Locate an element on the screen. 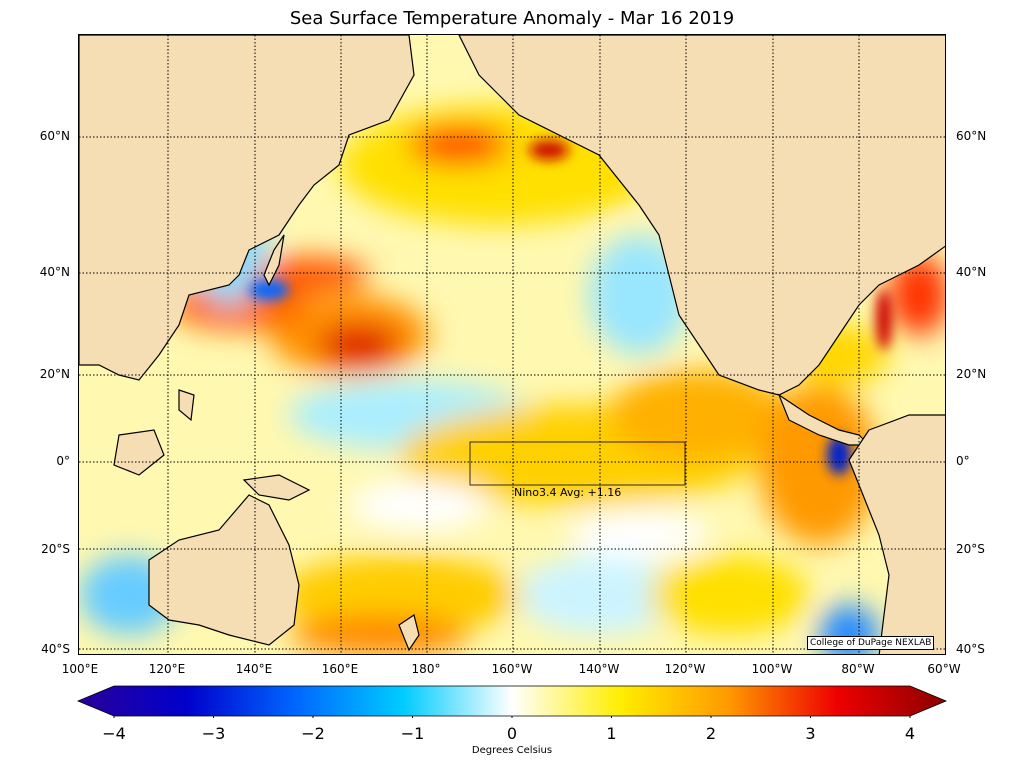  lat-label-right: 20°S is located at coordinates (970, 549).